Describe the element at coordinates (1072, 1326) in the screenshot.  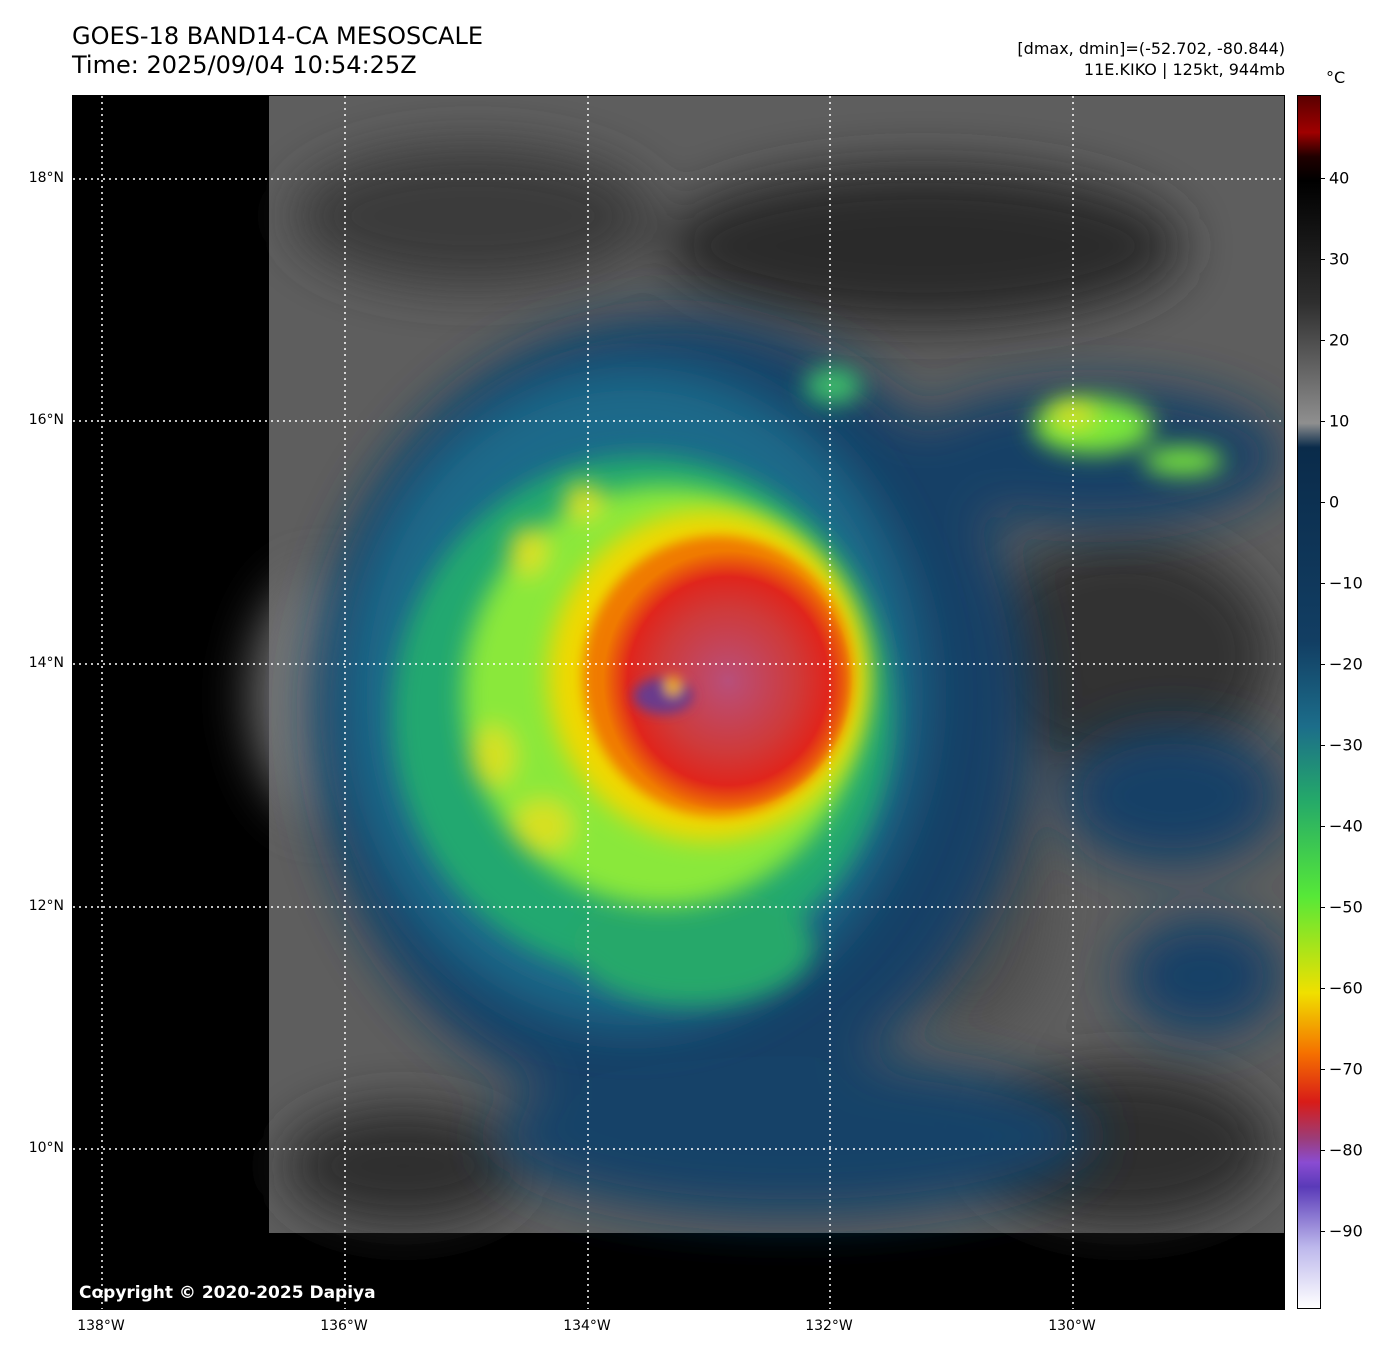
I see `lon-label: 130°W` at that location.